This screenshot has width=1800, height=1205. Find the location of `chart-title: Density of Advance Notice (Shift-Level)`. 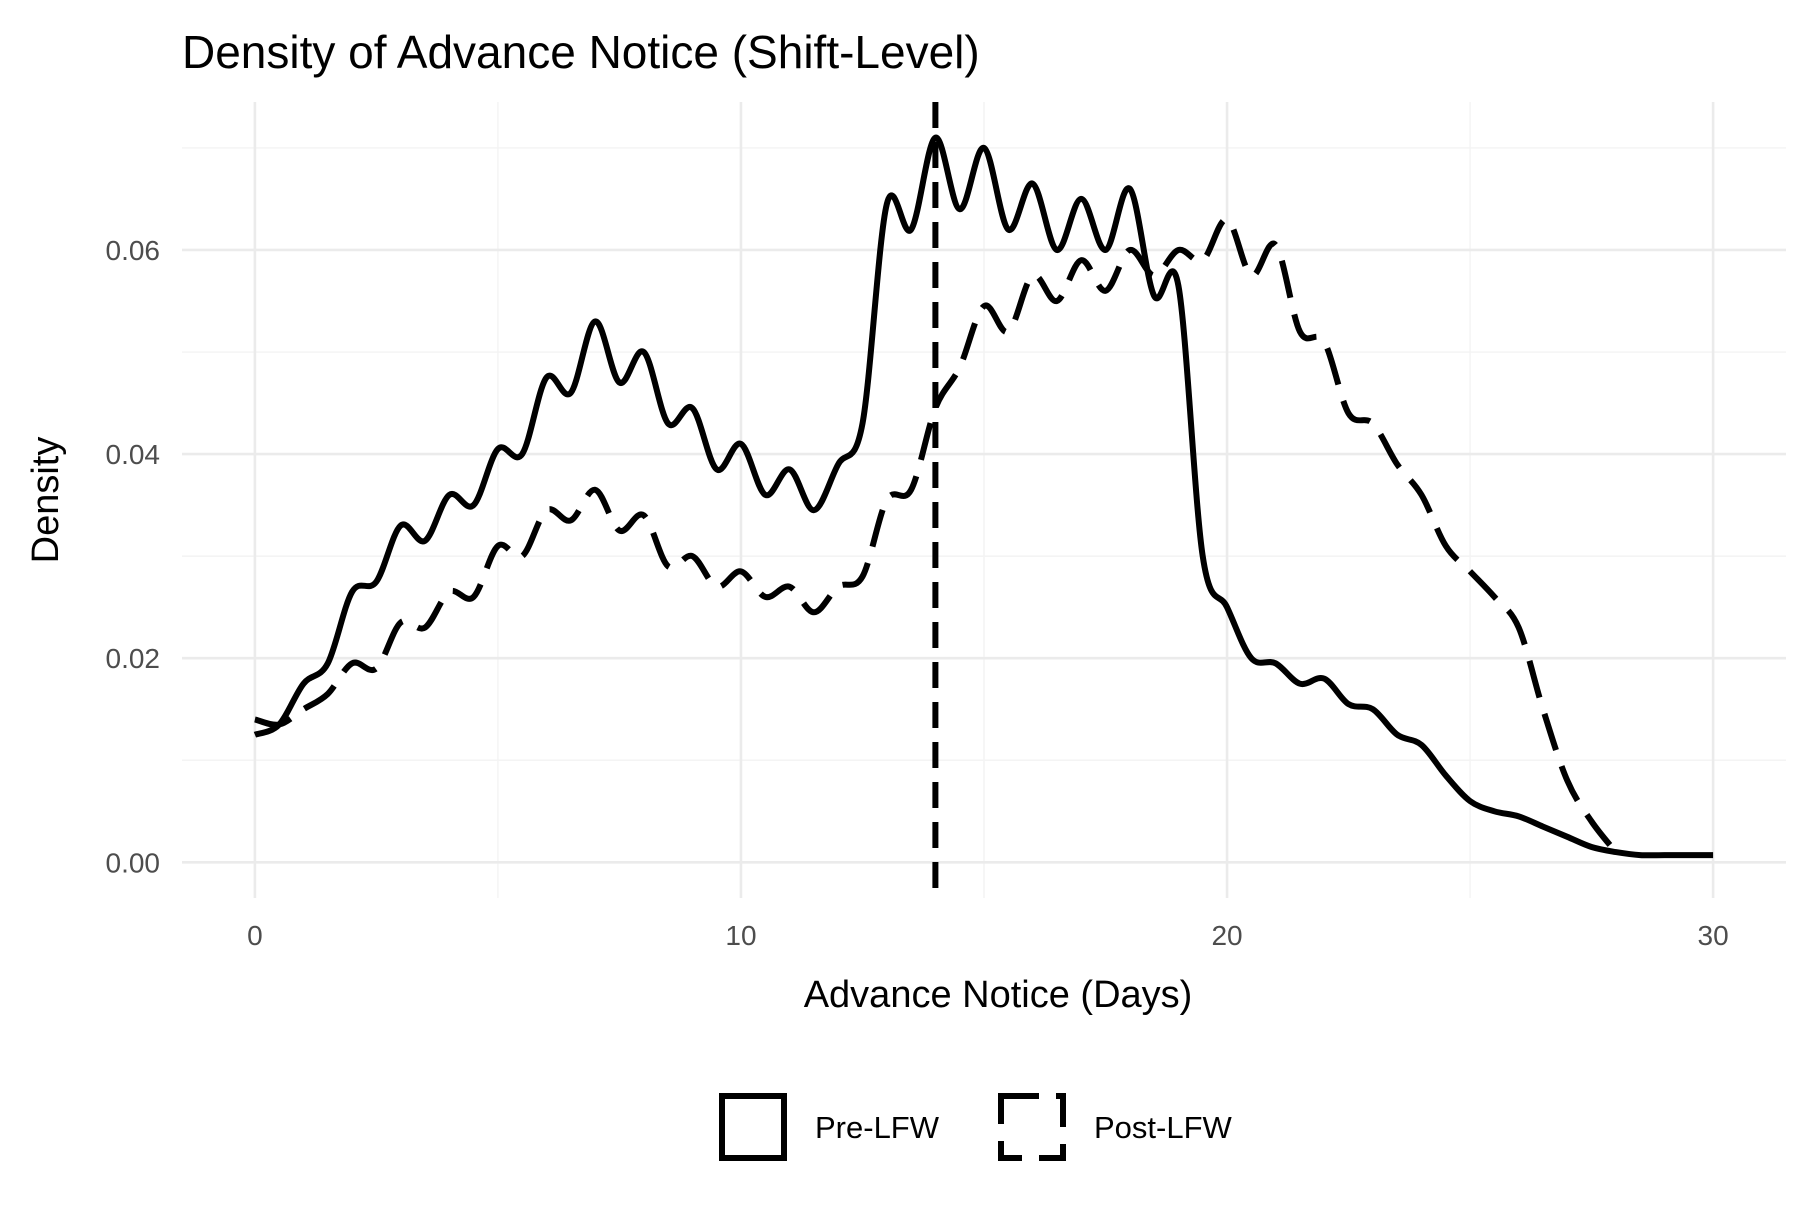

chart-title: Density of Advance Notice (Shift-Level) is located at coordinates (581, 52).